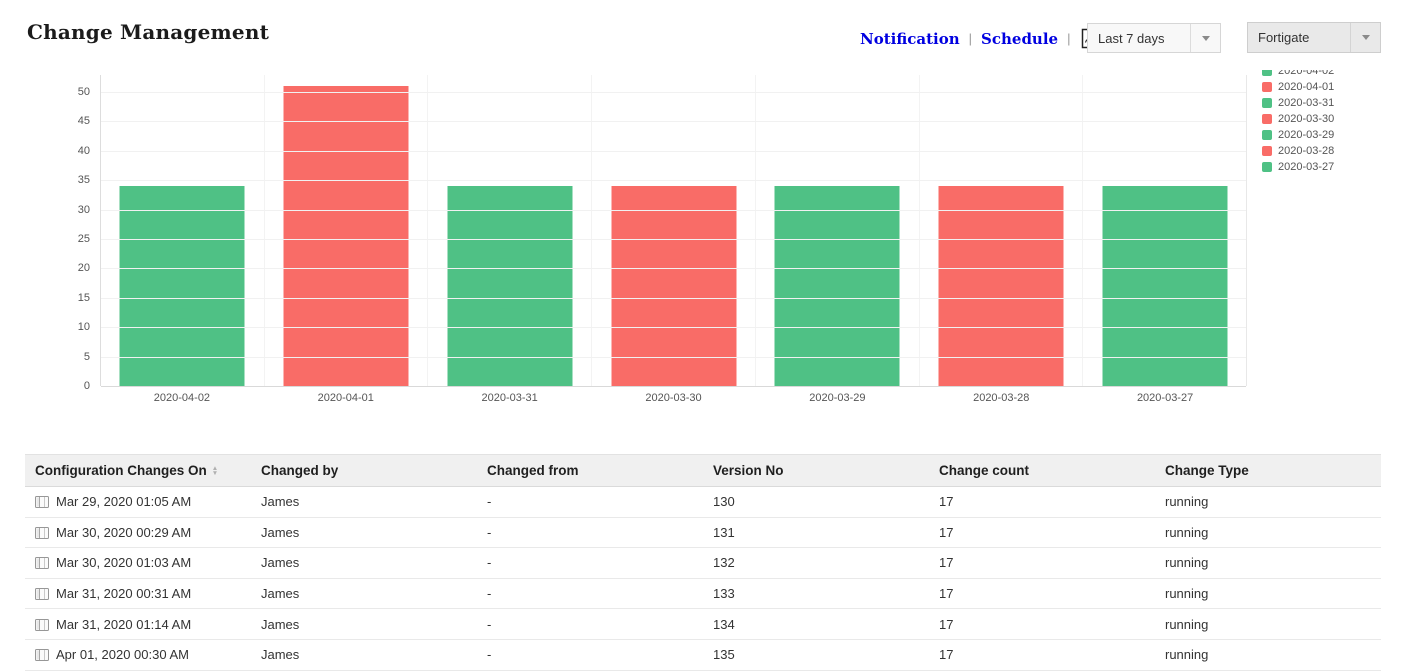 The width and height of the screenshot is (1406, 671). I want to click on chevron-down-icon, so click(1365, 37).